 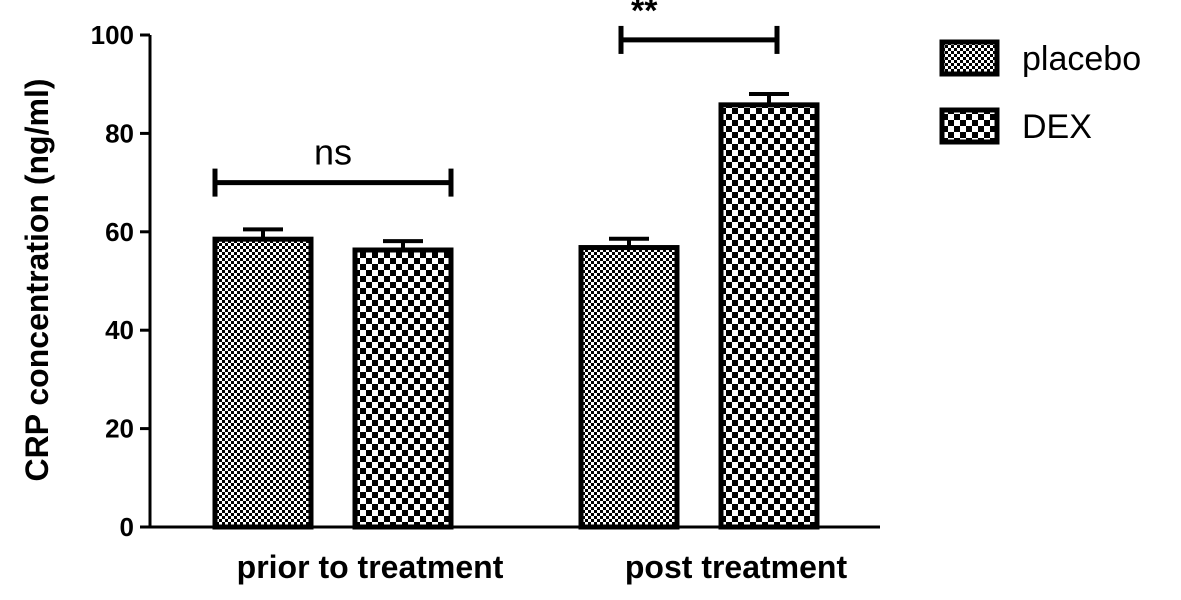 I want to click on y-tick-label: 100, so click(x=112, y=35).